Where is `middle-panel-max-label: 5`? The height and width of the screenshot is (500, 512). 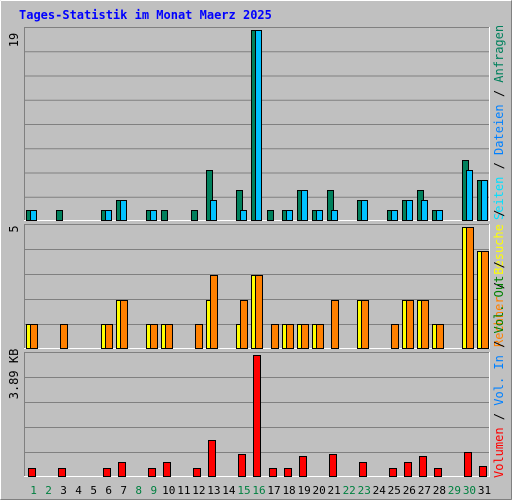
middle-panel-max-label: 5 is located at coordinates (14, 228).